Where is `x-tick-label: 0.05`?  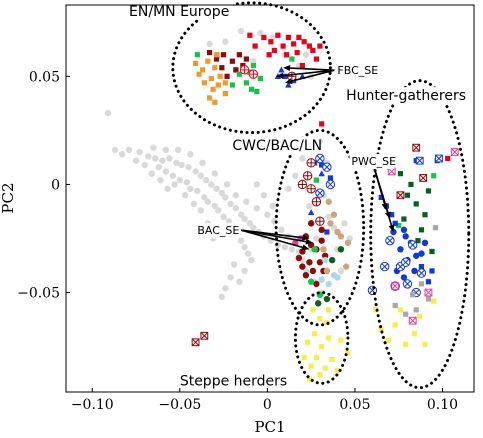
x-tick-label: 0.05 is located at coordinates (354, 405).